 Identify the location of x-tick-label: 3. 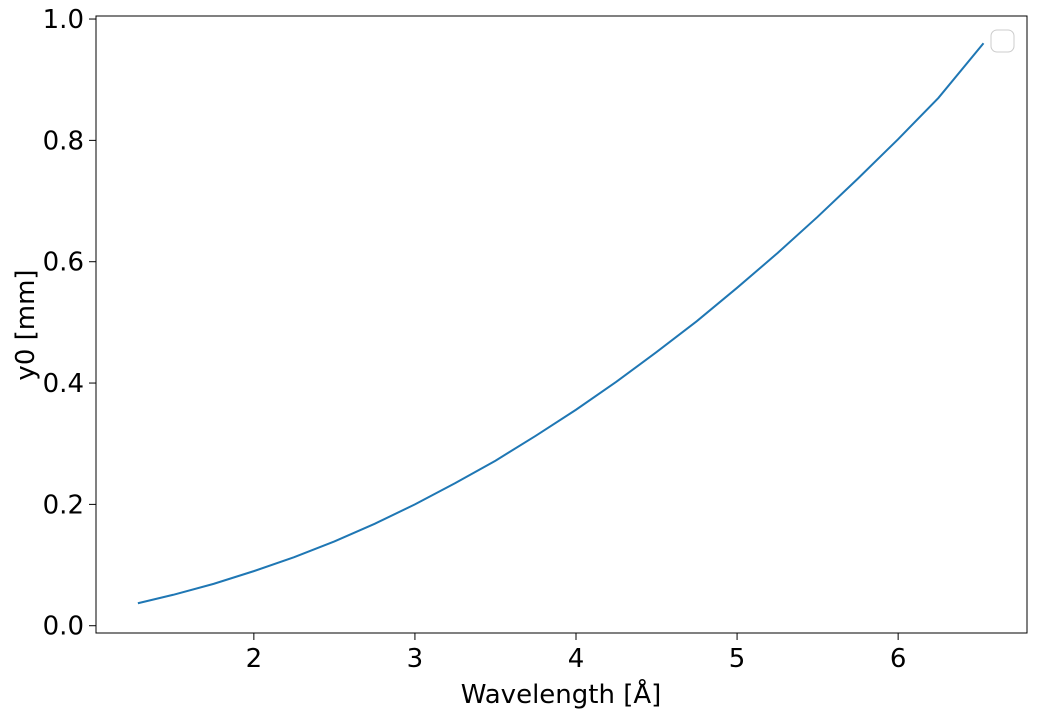
(415, 659).